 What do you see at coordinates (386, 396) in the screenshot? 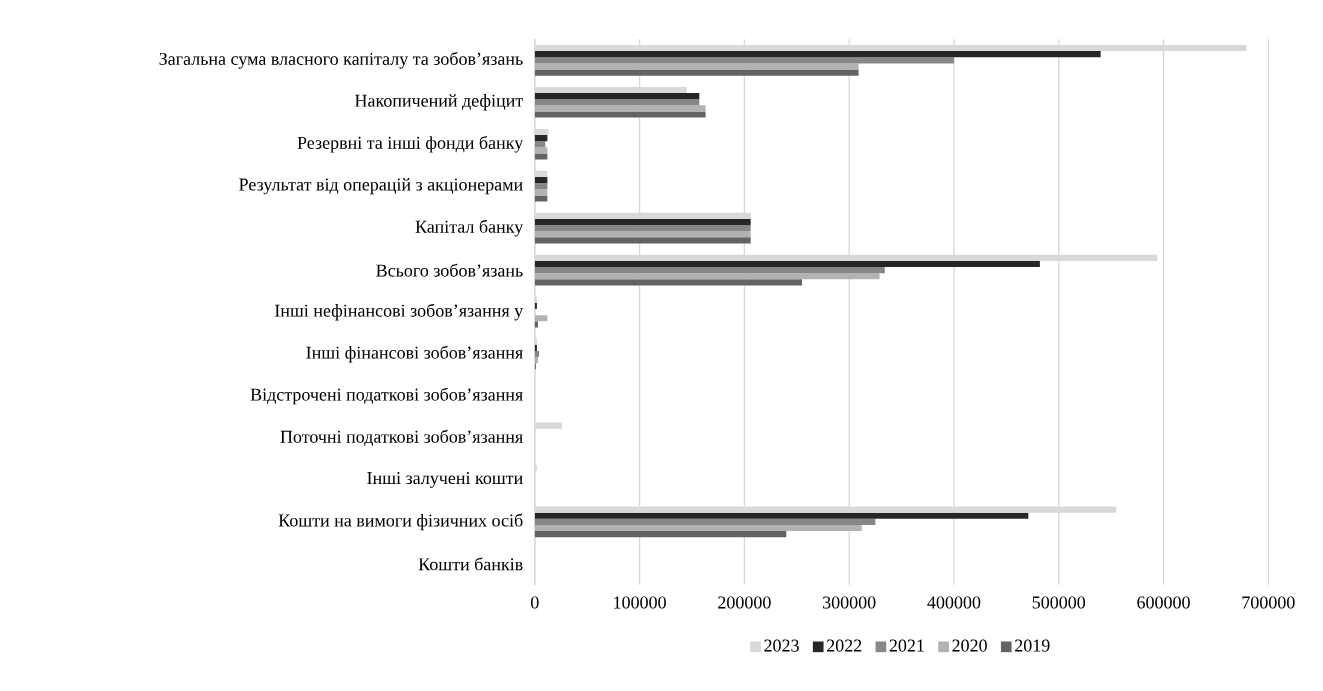
I see `y-tick-label: Відстрочені податкові зобов’язання` at bounding box center [386, 396].